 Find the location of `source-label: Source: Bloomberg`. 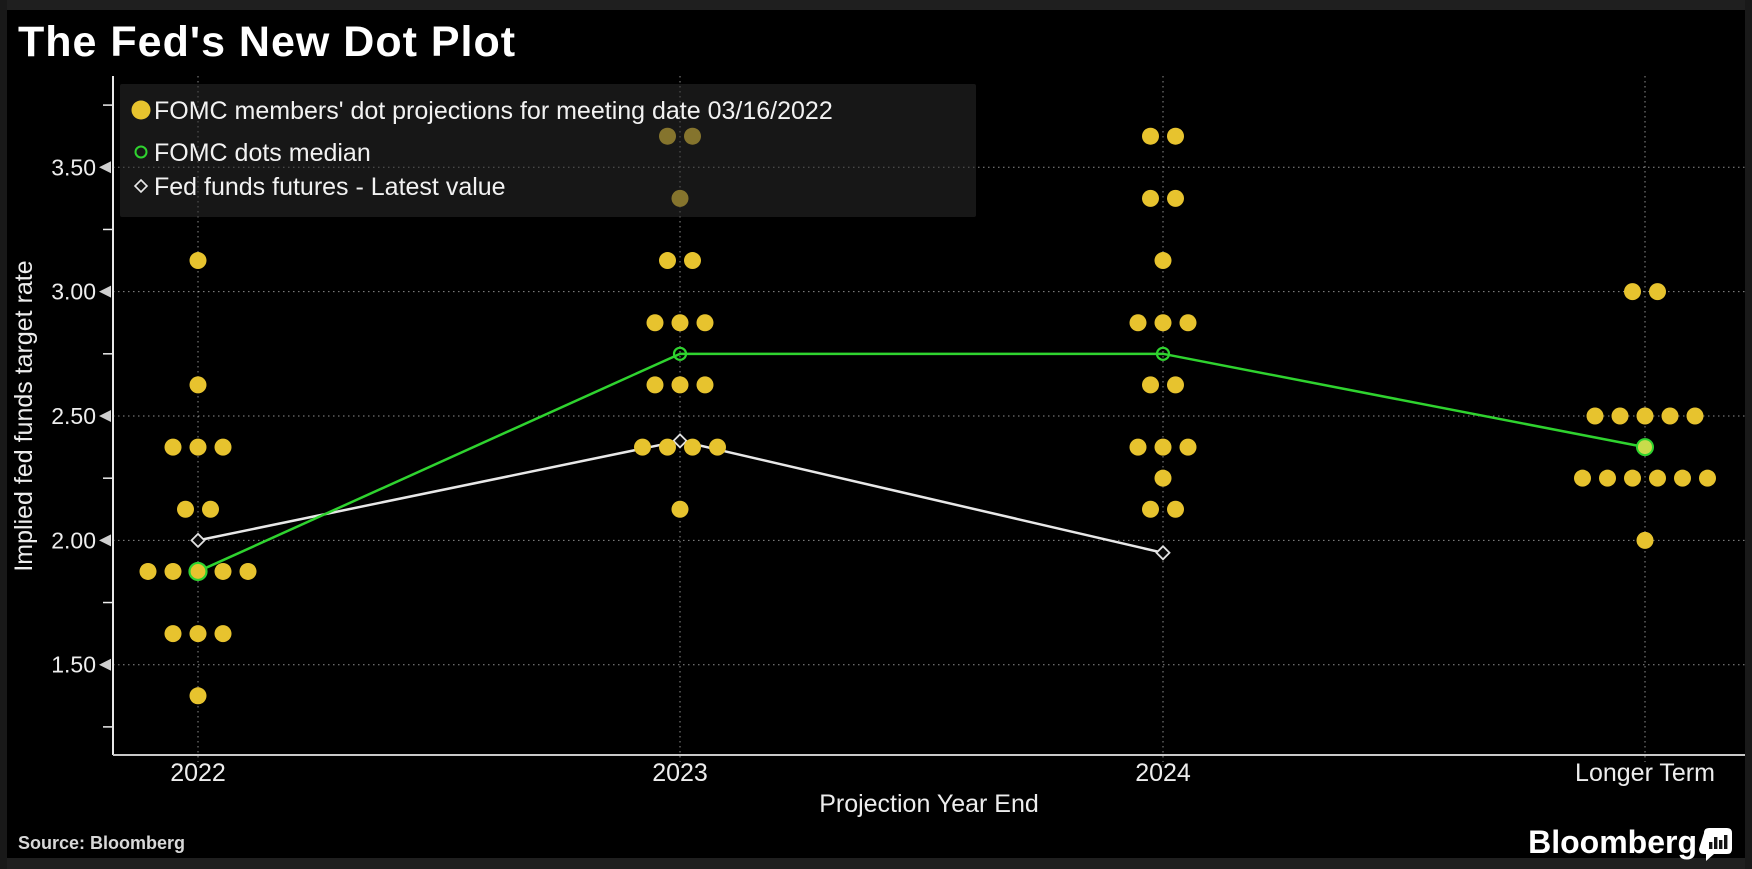

source-label: Source: Bloomberg is located at coordinates (101, 843).